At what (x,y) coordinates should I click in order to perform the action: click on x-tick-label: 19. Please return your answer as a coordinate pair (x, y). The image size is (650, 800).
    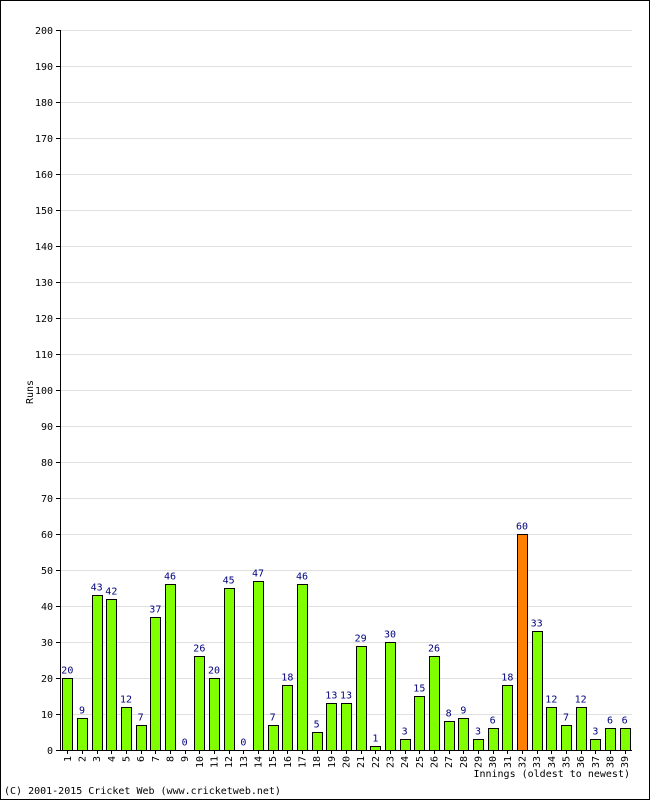
    Looking at the image, I should click on (332, 762).